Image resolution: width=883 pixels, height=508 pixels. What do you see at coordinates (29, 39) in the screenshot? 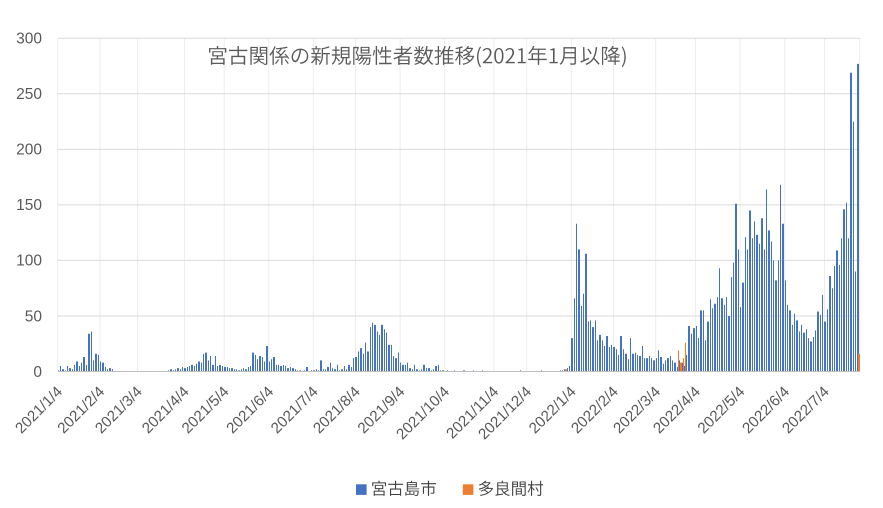
I see `svg-text: 300` at bounding box center [29, 39].